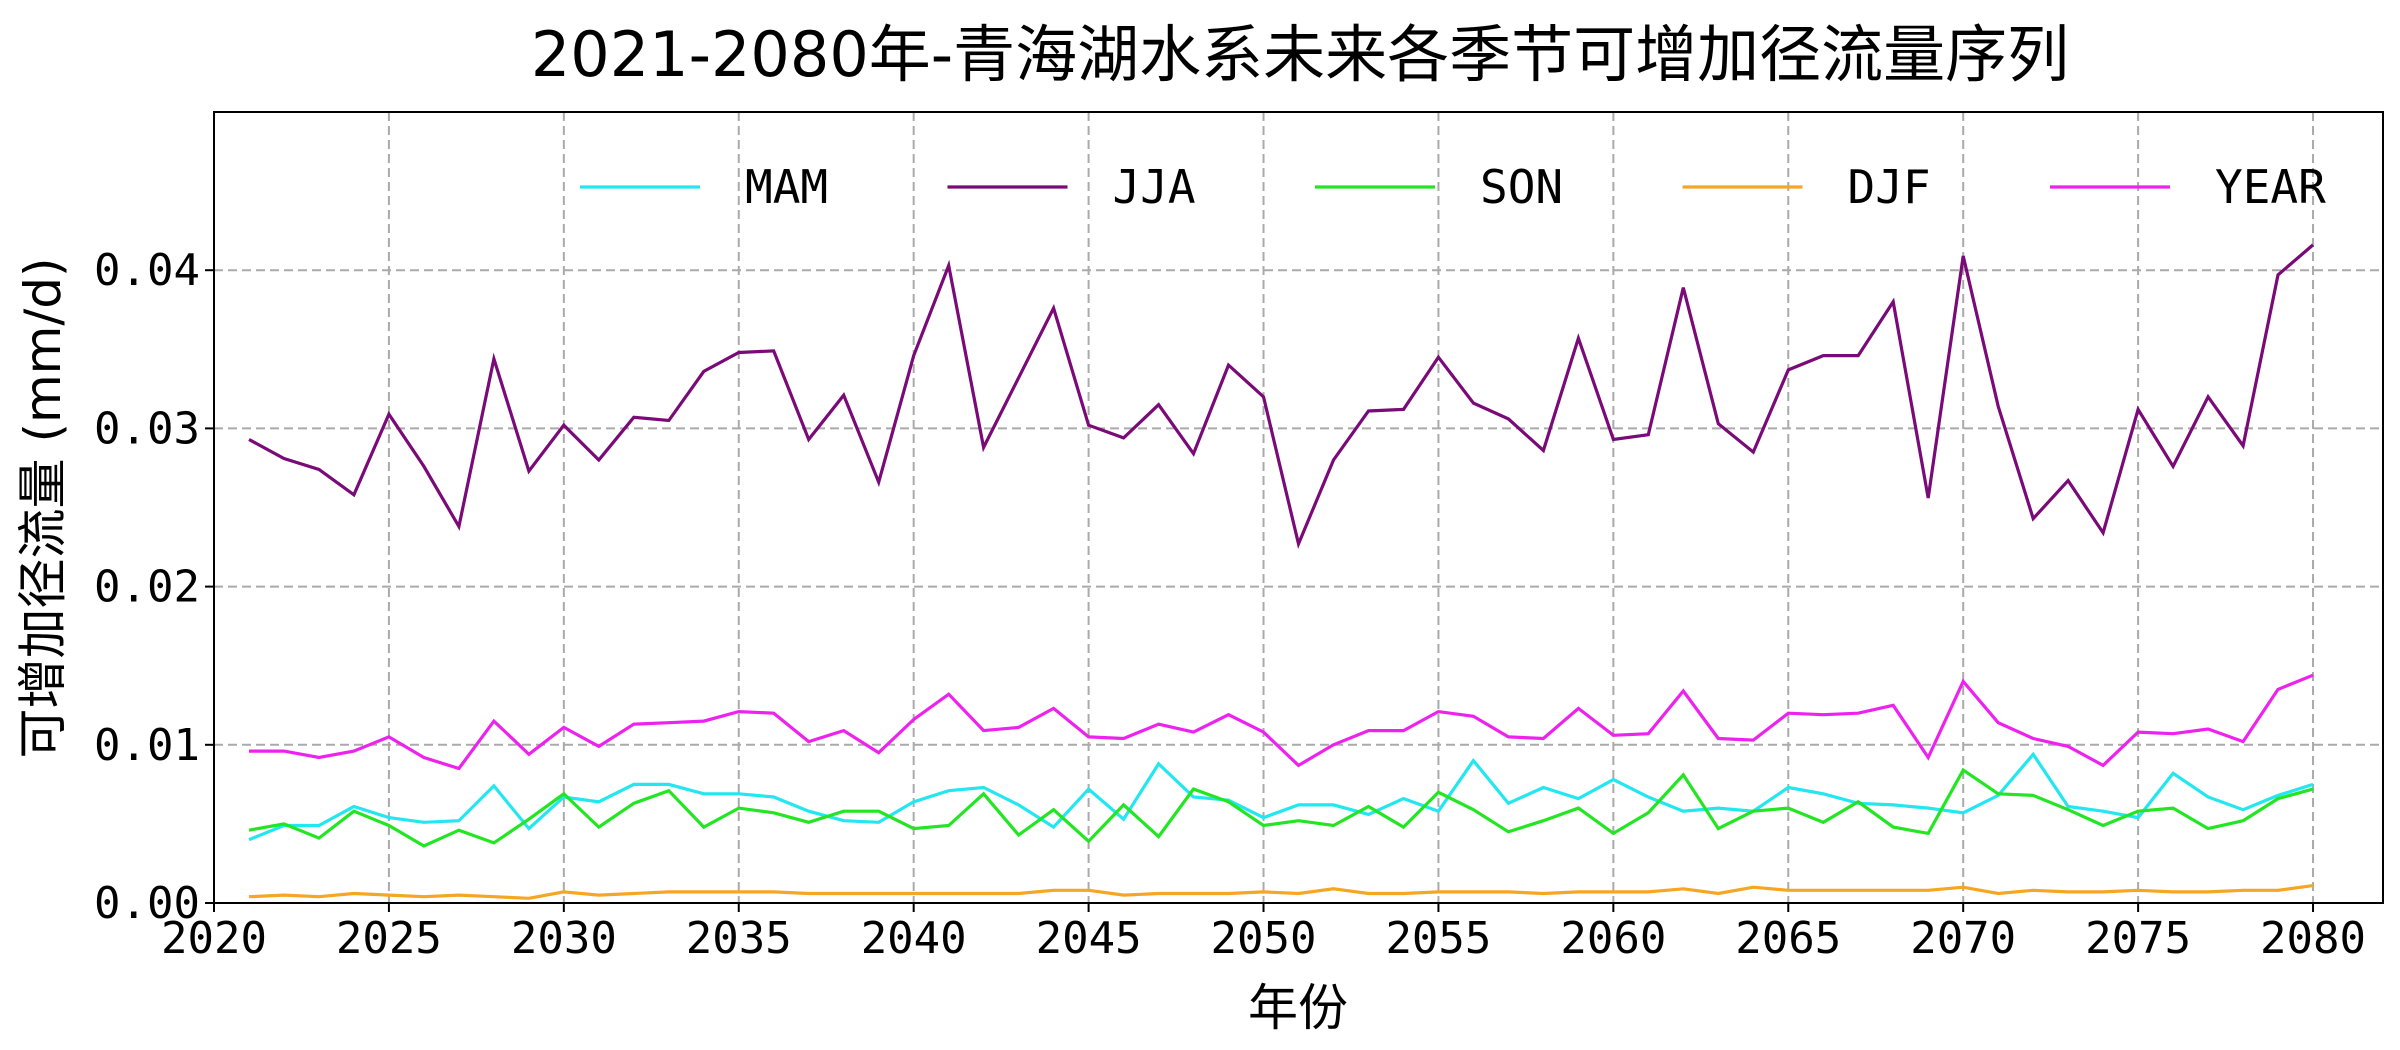 The width and height of the screenshot is (2400, 1050). Describe the element at coordinates (2138, 938) in the screenshot. I see `x-tick-label: 2075` at that location.